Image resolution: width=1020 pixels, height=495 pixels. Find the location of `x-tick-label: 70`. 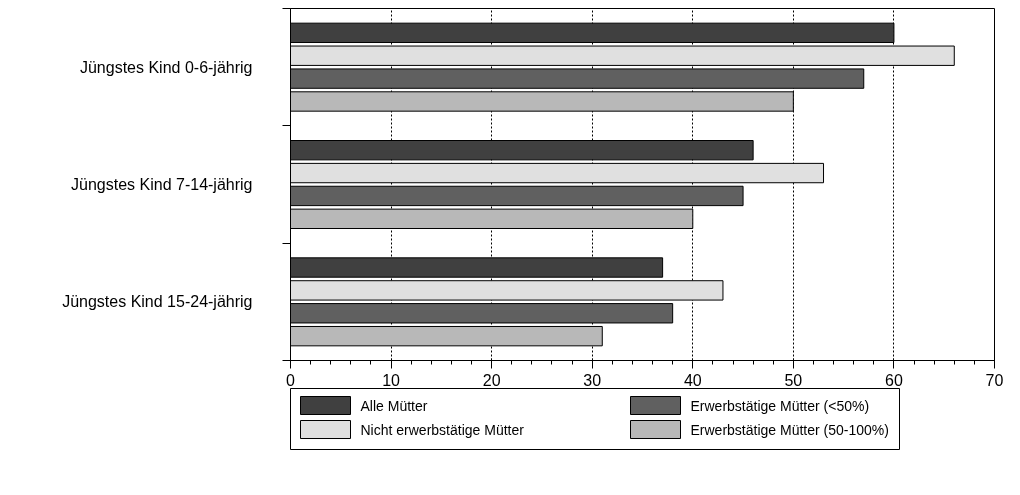

x-tick-label: 70 is located at coordinates (994, 380).